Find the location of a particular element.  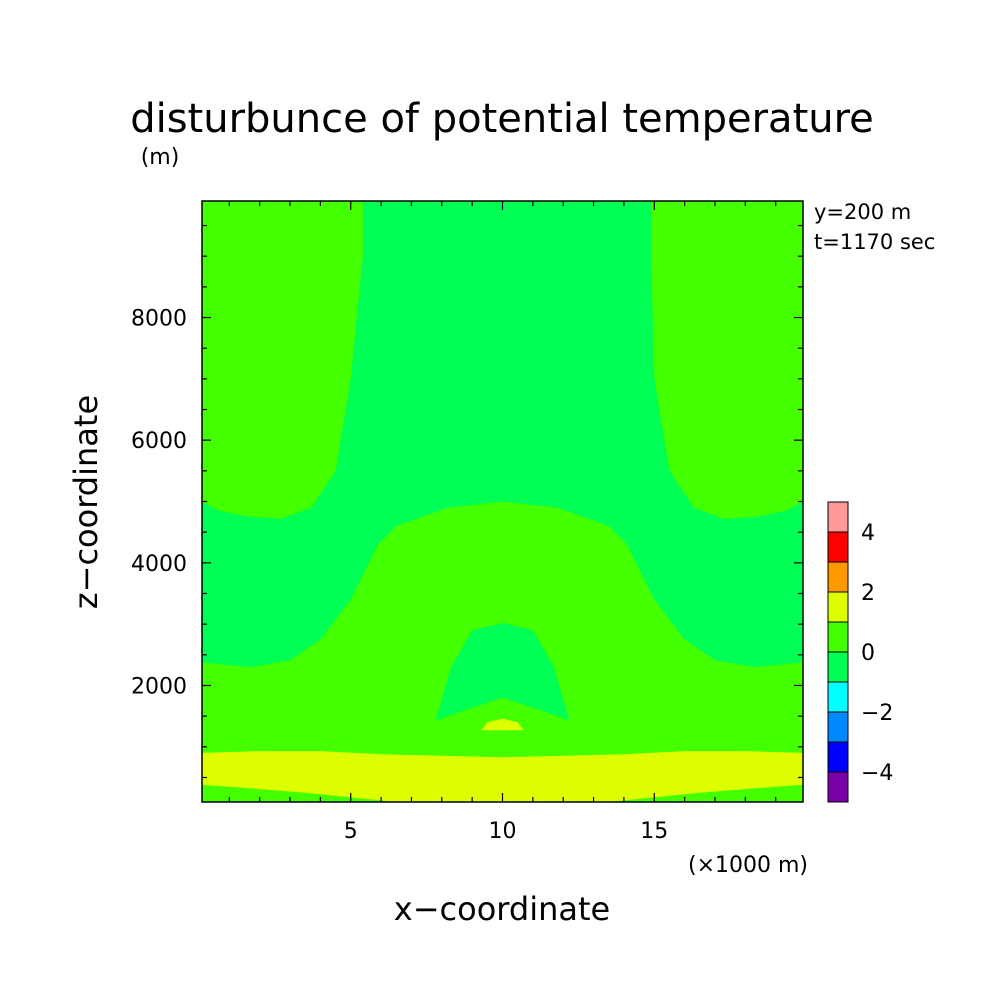

x-unit-label: (×1000 m) is located at coordinates (748, 865).